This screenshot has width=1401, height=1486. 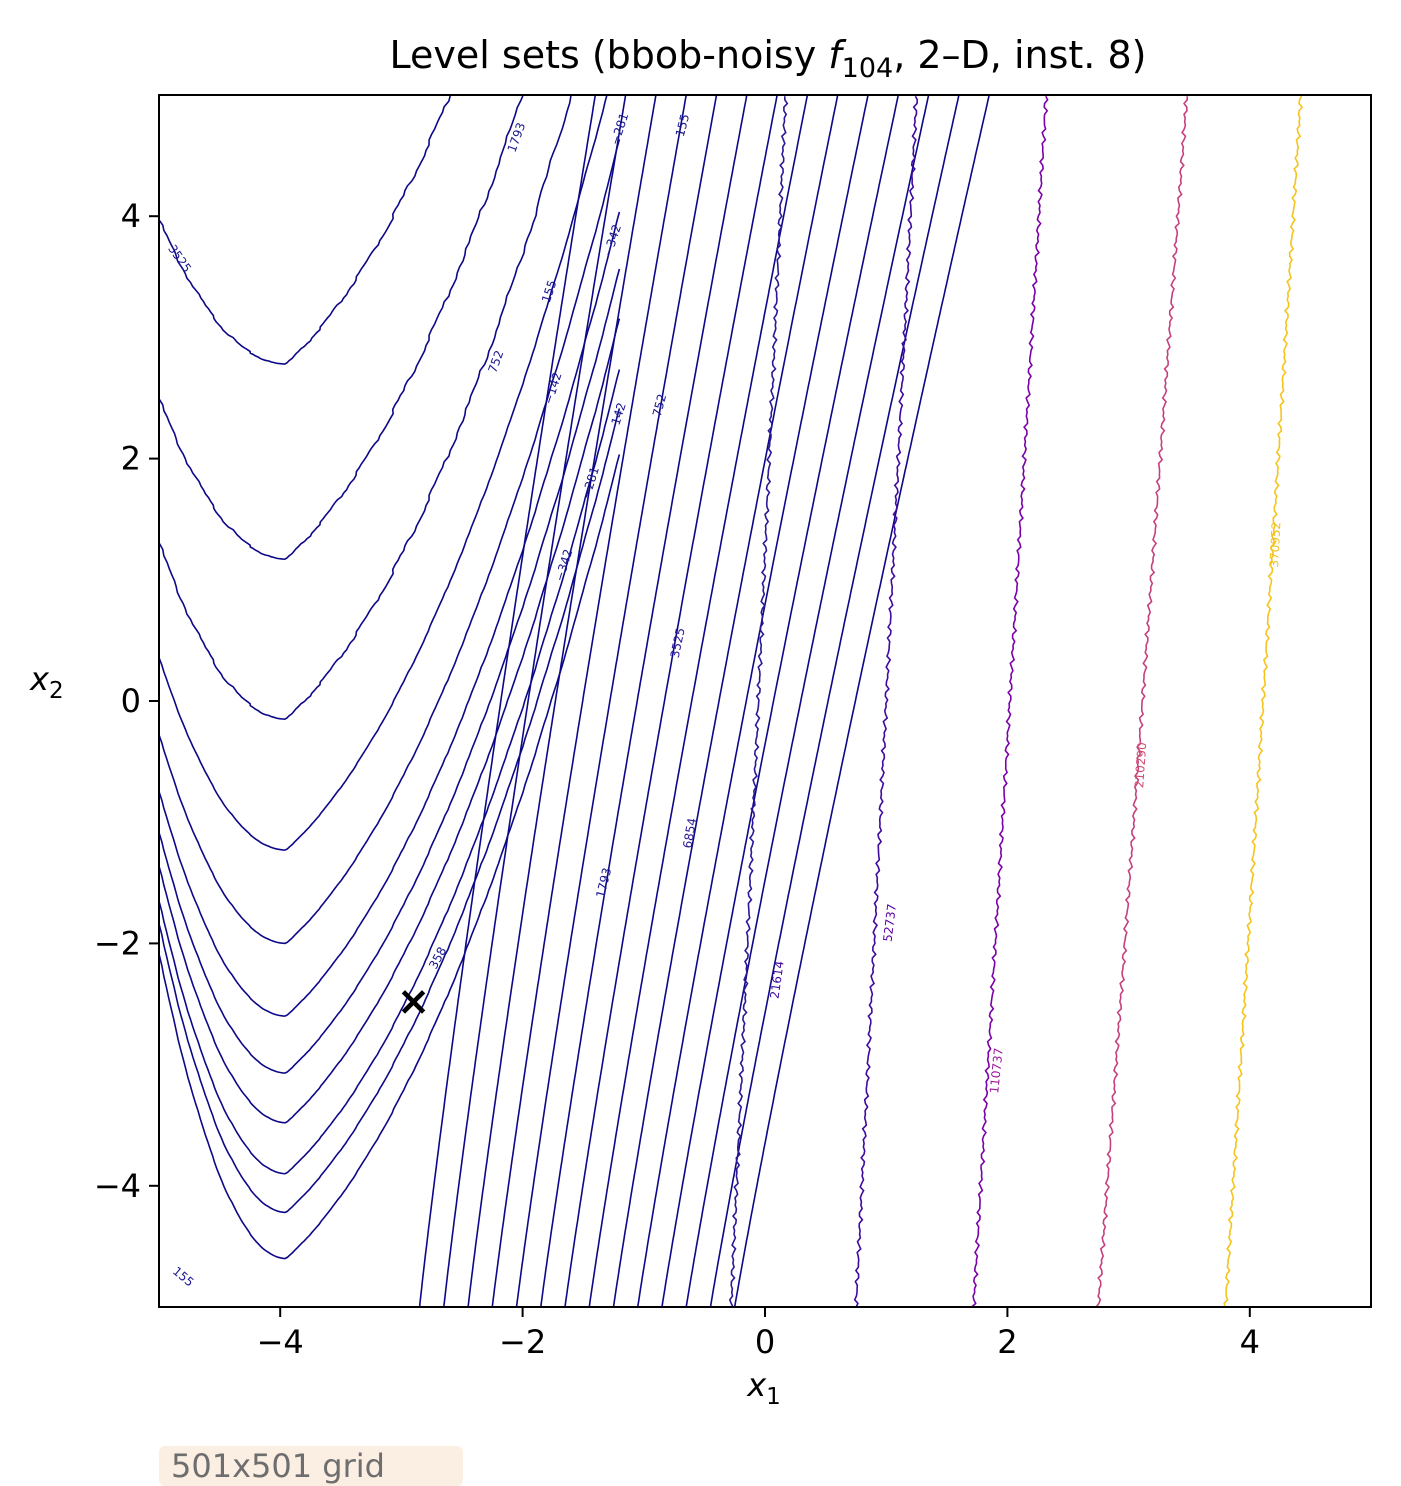 I want to click on title-tail: , 2–D, inst. 8), so click(x=1019, y=55).